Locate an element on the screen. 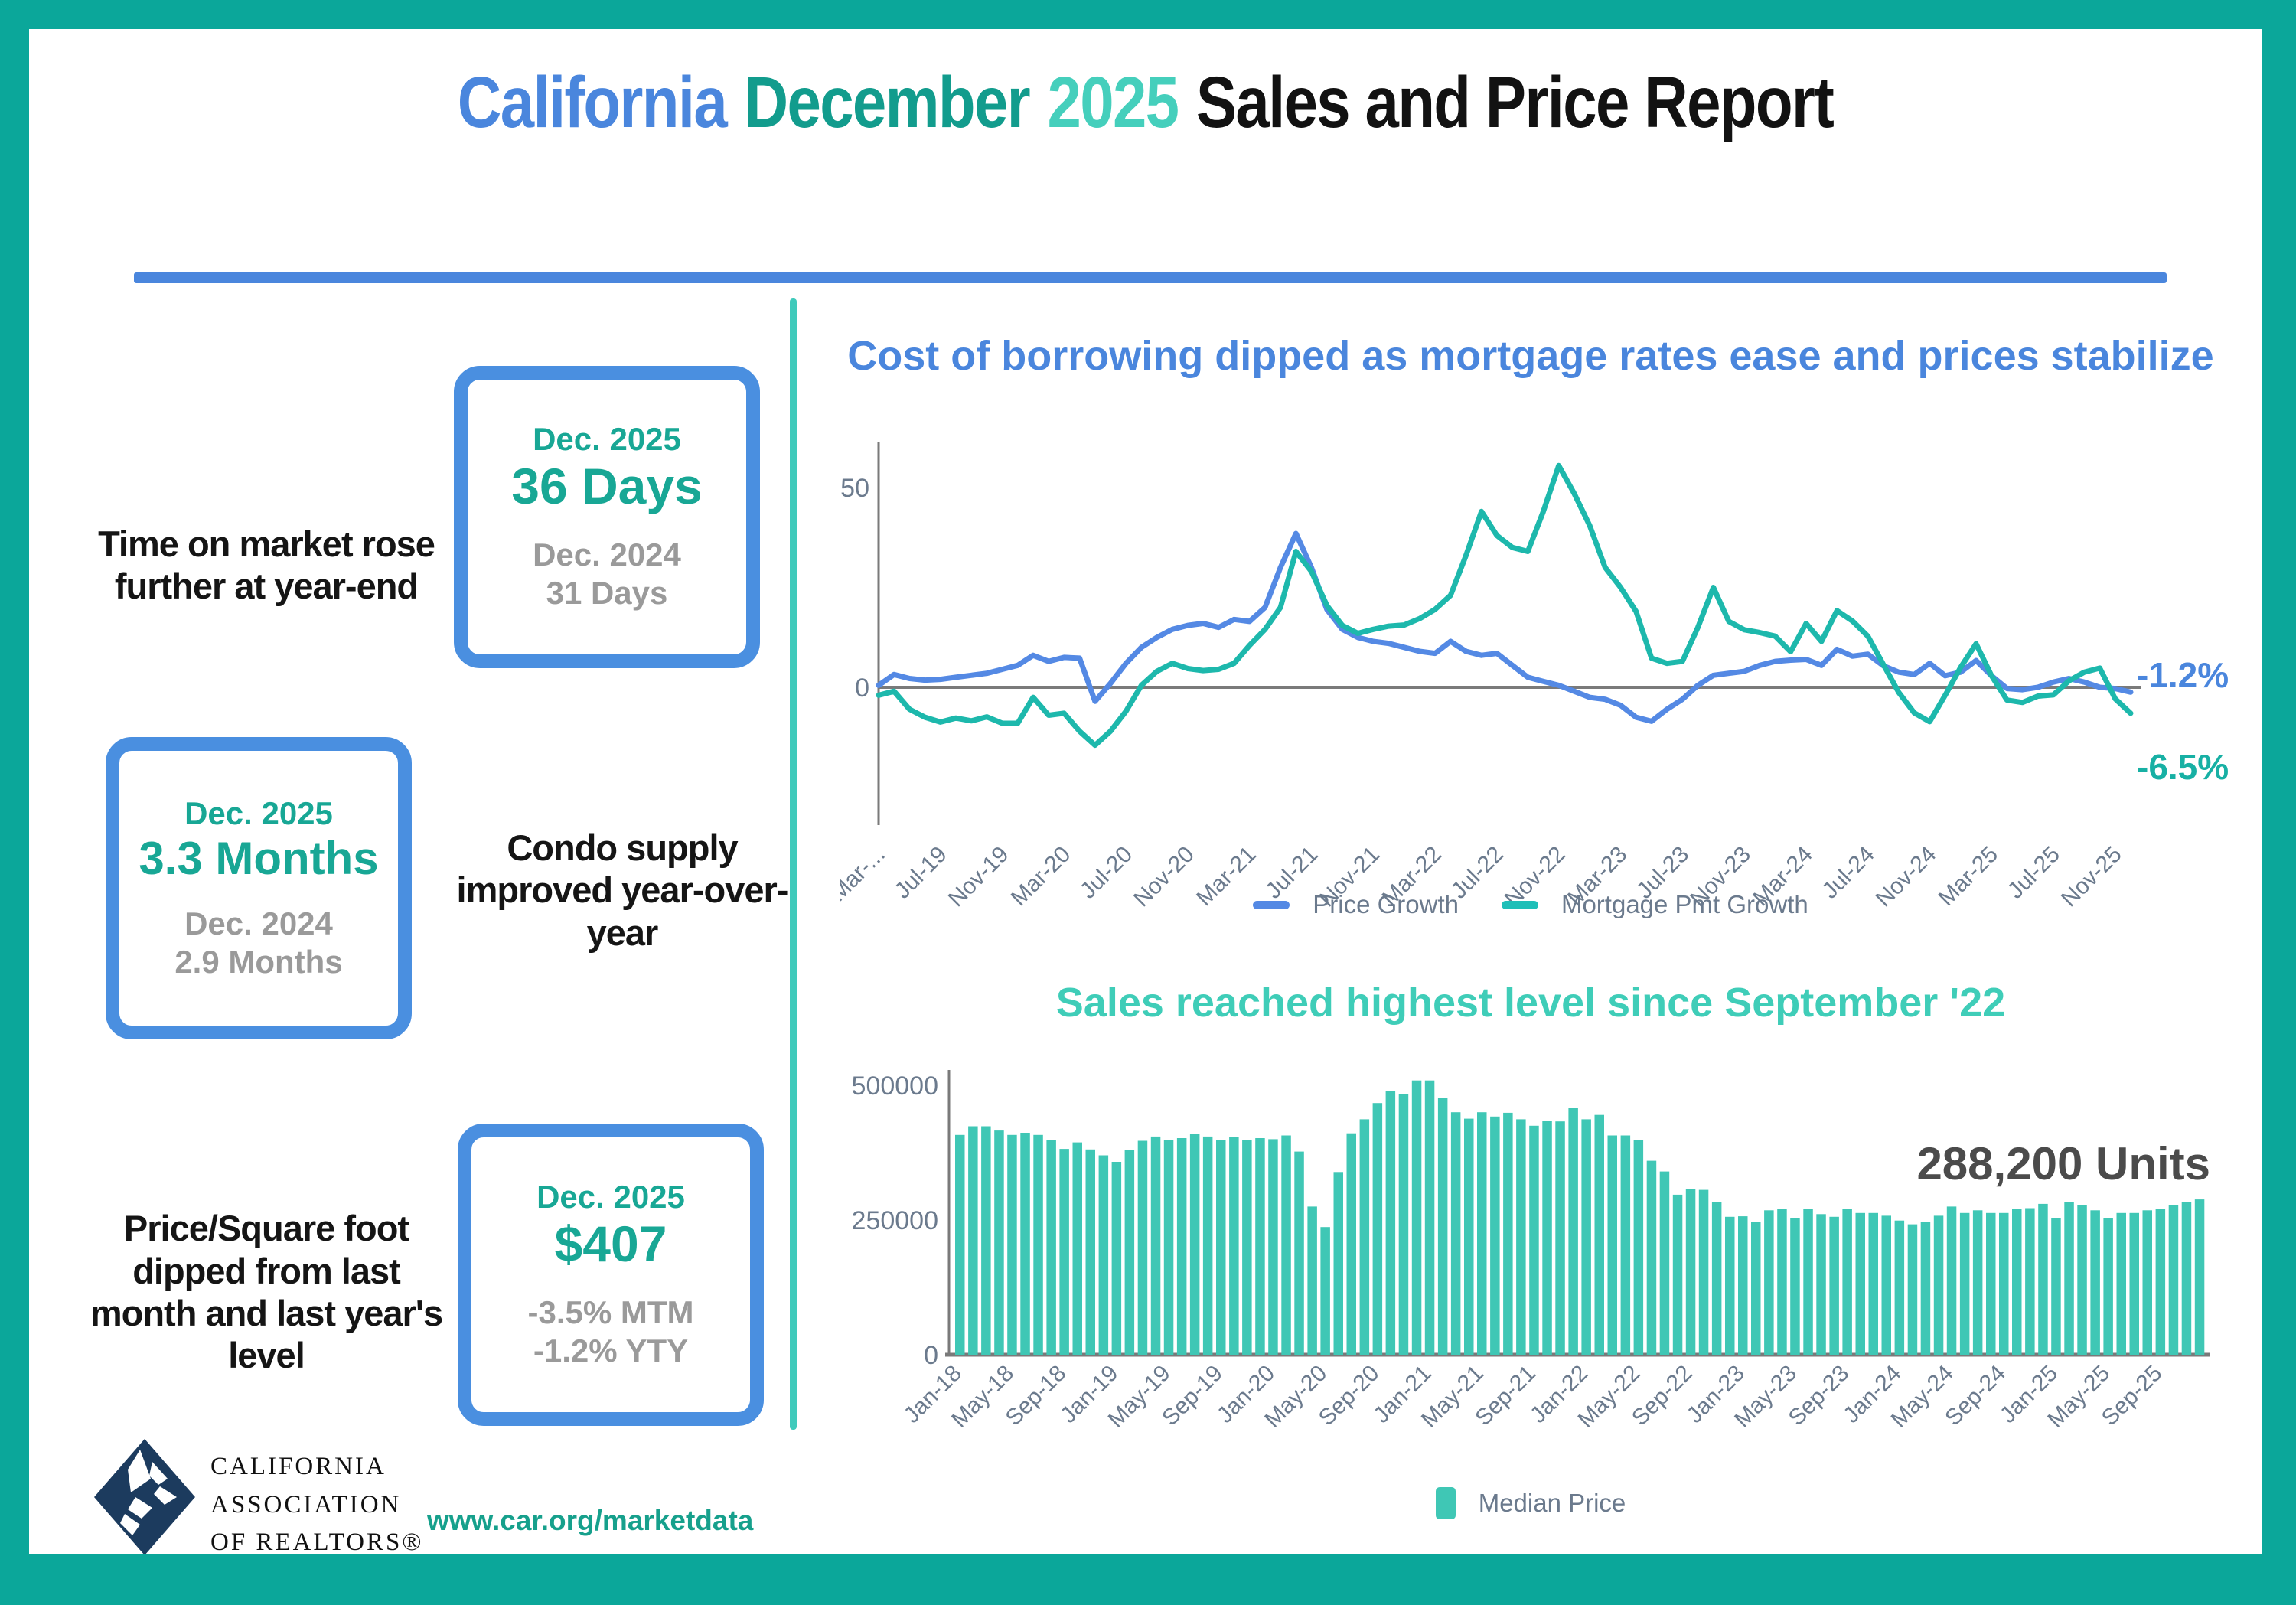 This screenshot has width=2296, height=1605. logo-line-3: OF REALTORS® is located at coordinates (317, 1541).